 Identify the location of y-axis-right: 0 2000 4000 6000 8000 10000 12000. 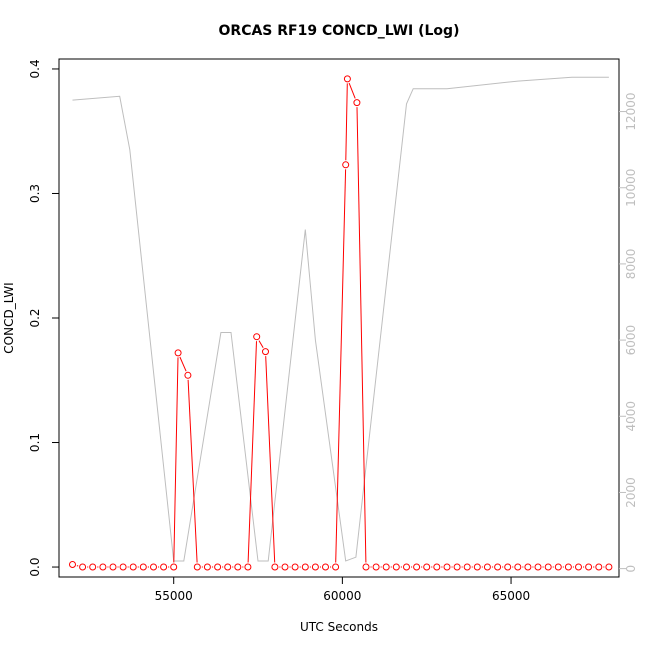
(628, 332).